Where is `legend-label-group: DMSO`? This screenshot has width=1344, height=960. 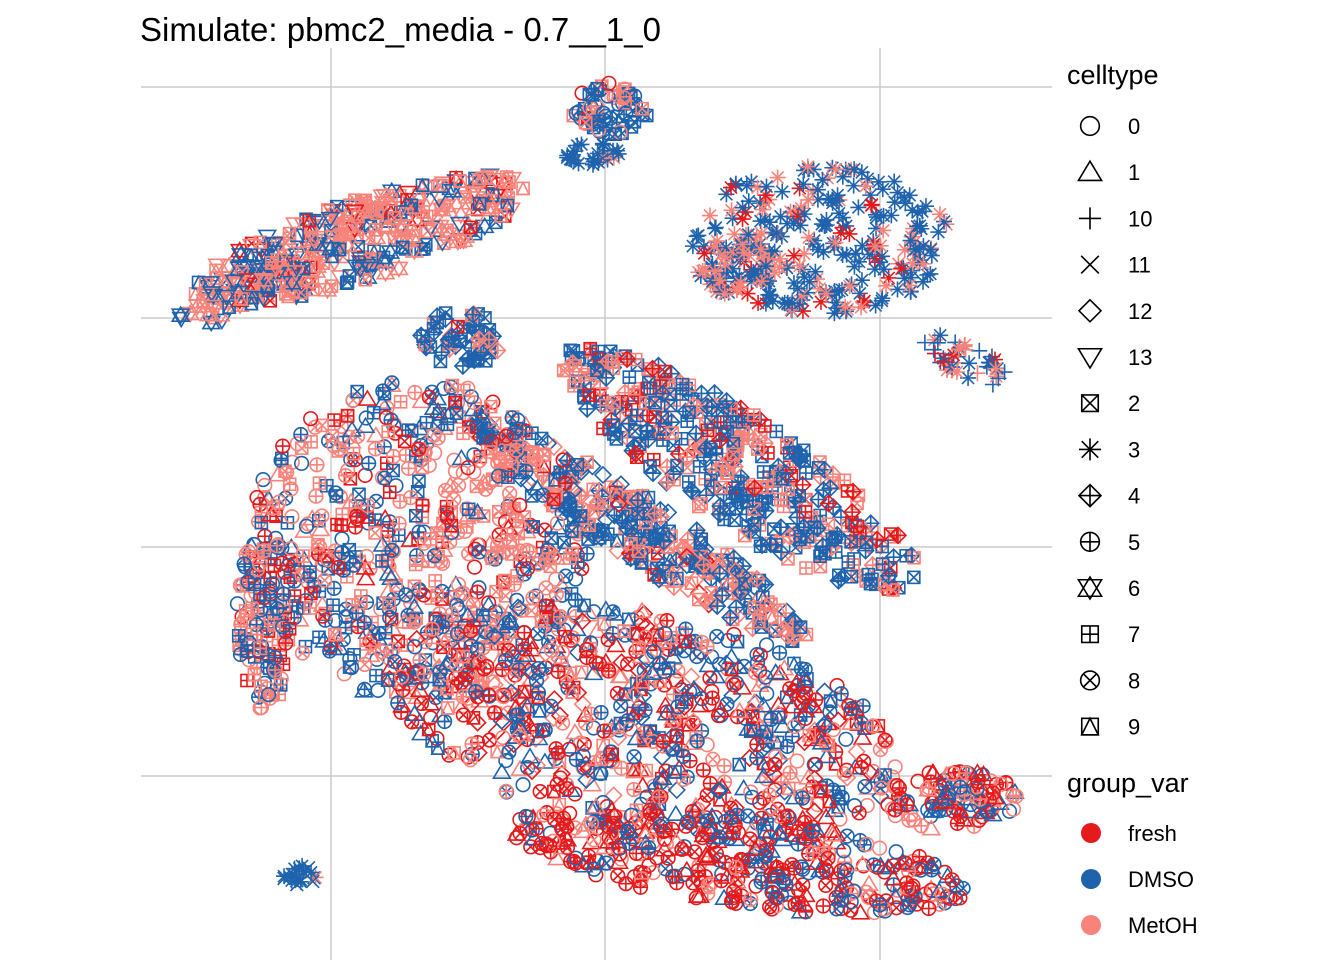
legend-label-group: DMSO is located at coordinates (1161, 879).